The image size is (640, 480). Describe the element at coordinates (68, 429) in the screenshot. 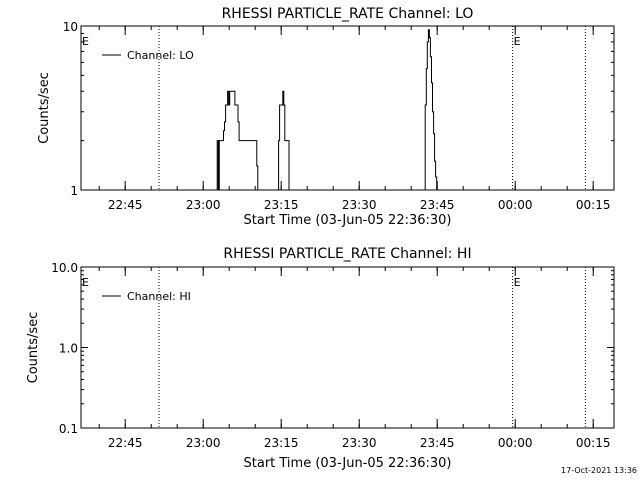

I see `y-tick-label: 0.1` at that location.